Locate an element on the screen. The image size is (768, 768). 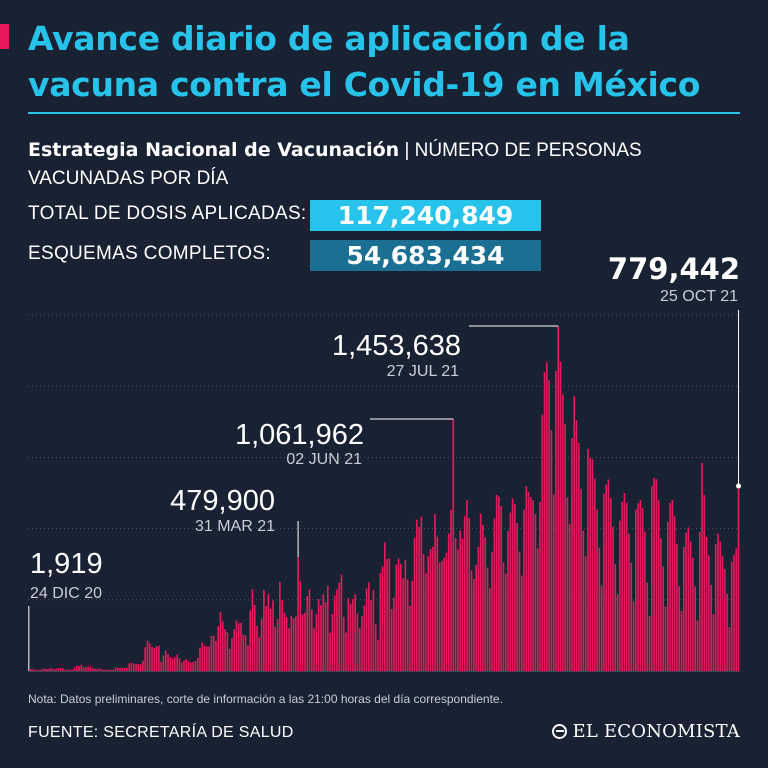
annotation-dot is located at coordinates (739, 486).